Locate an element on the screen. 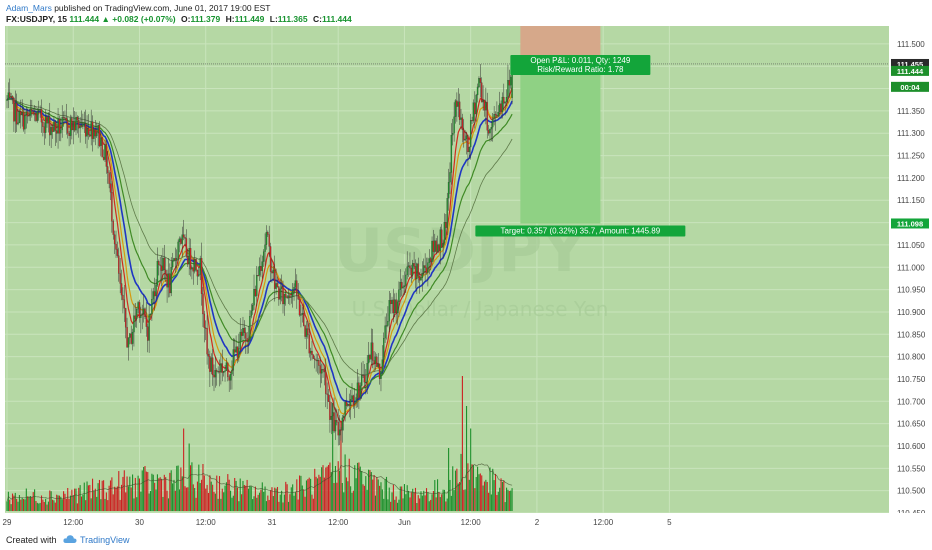 The image size is (932, 550). price-axis is located at coordinates (910, 269).